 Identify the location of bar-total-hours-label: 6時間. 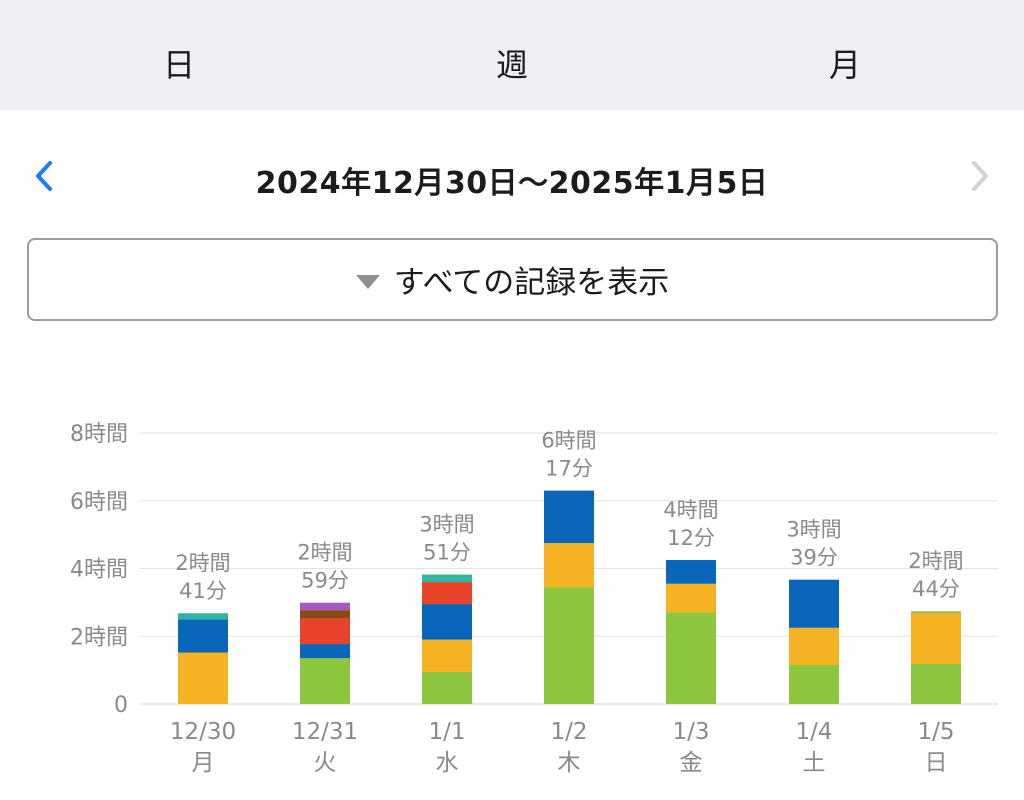
(568, 441).